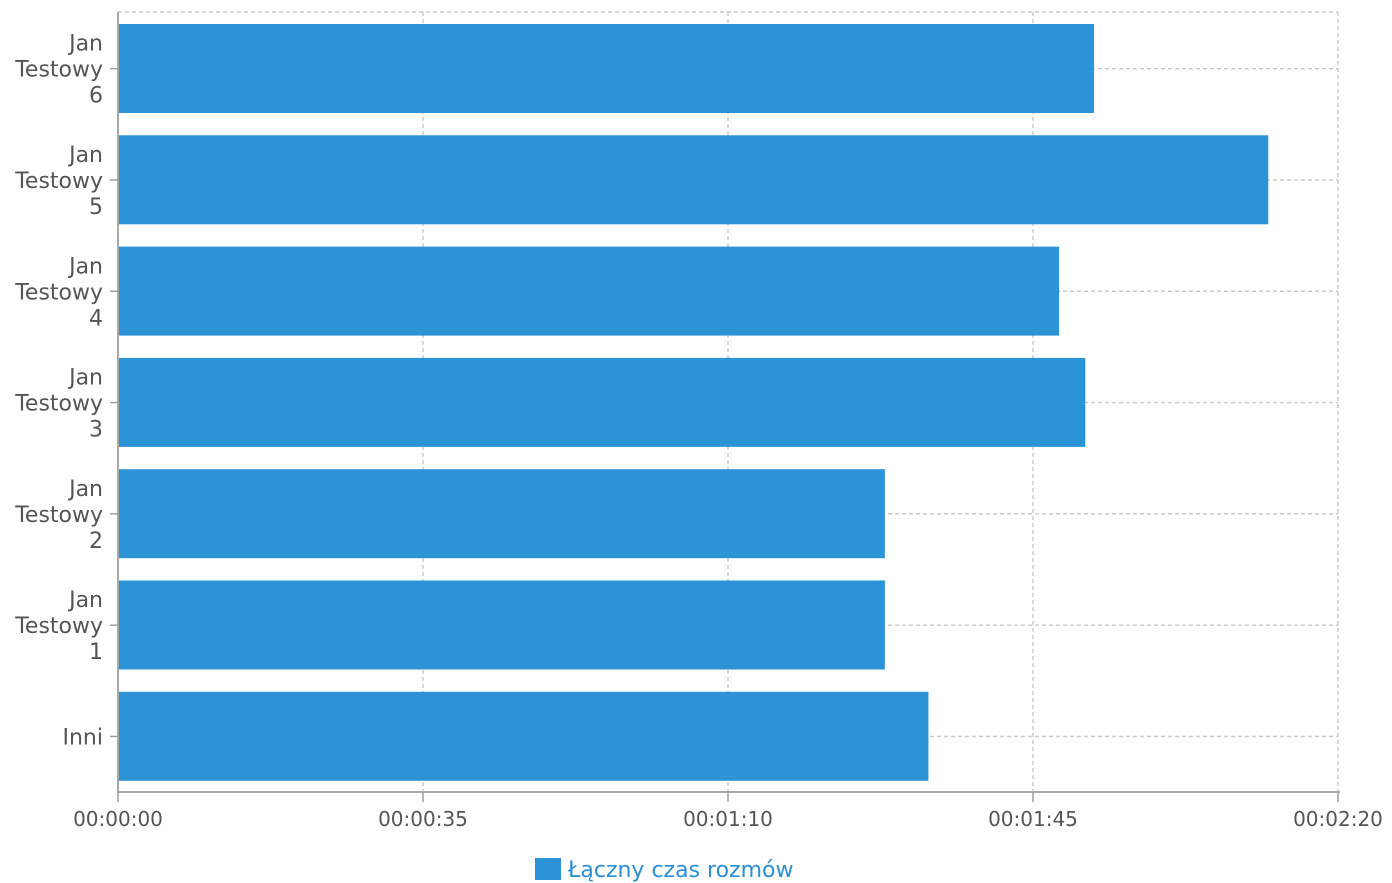 This screenshot has height=883, width=1392. What do you see at coordinates (83, 737) in the screenshot?
I see `y-tick-label: Inni` at bounding box center [83, 737].